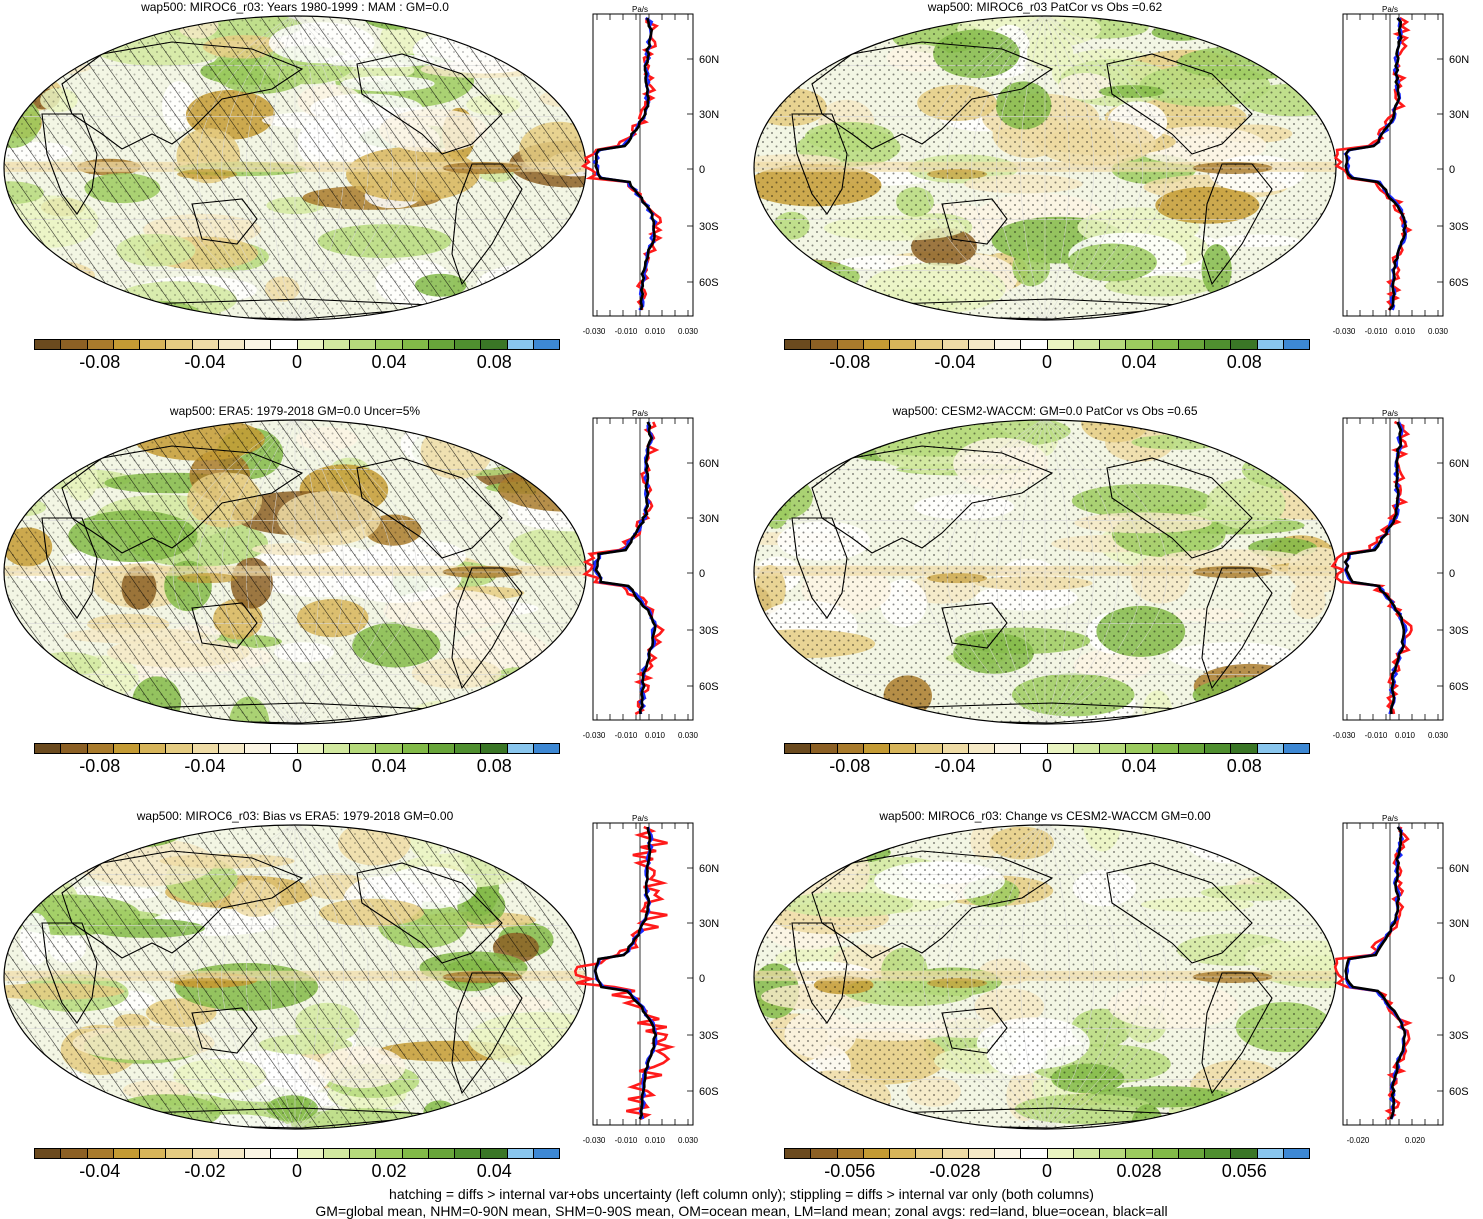  Describe the element at coordinates (1459, 227) in the screenshot. I see `latitude-label: 30S` at that location.